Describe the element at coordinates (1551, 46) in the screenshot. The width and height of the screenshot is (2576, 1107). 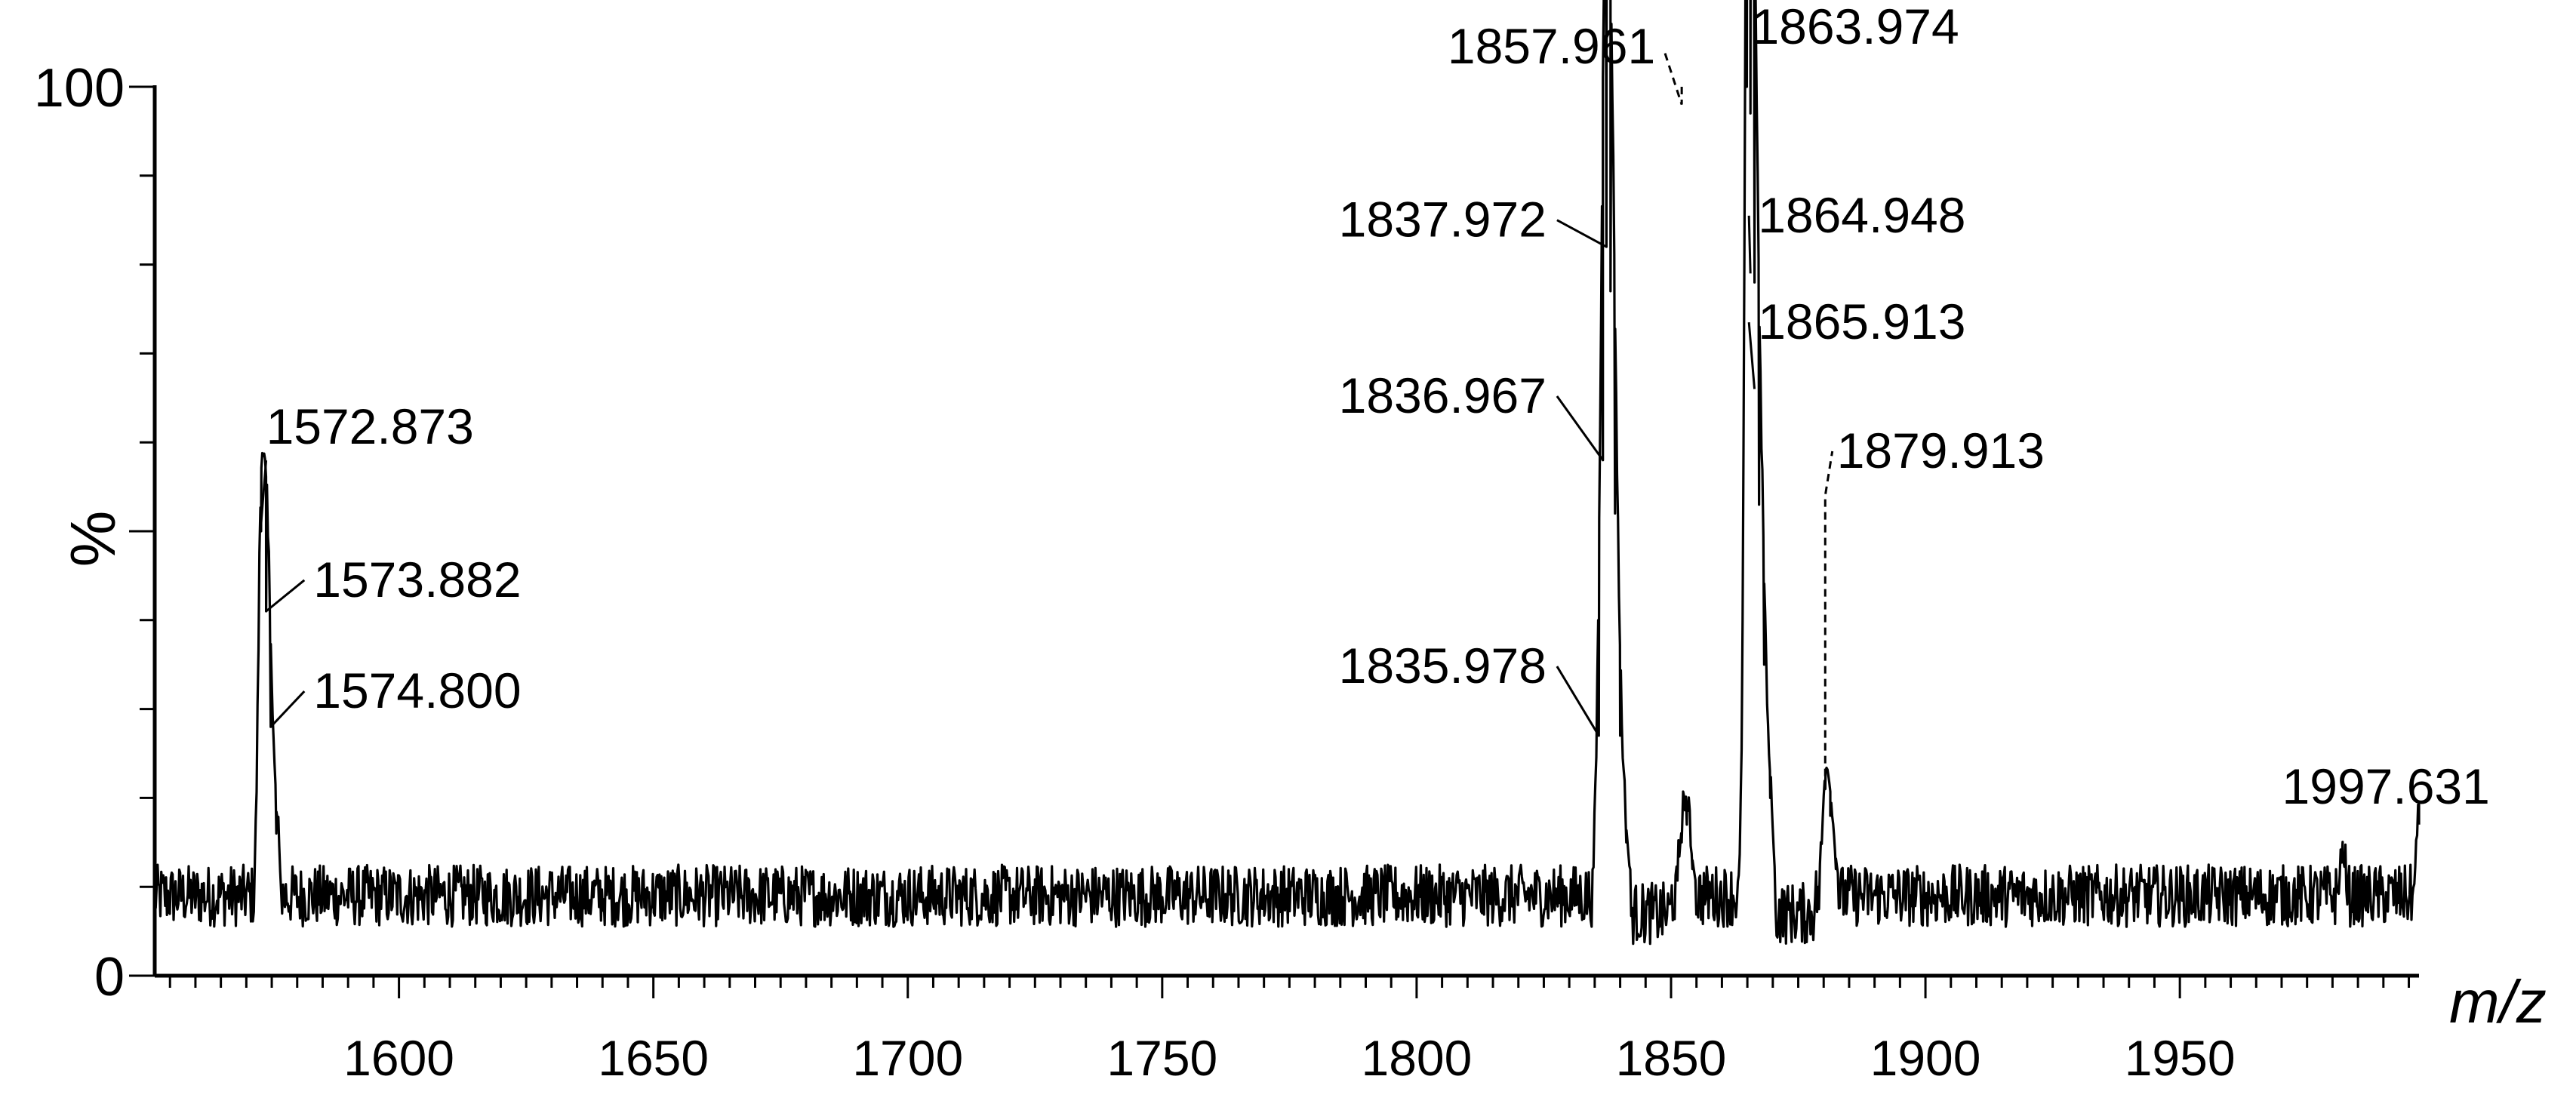
I see `peak-label: 1857.961` at that location.